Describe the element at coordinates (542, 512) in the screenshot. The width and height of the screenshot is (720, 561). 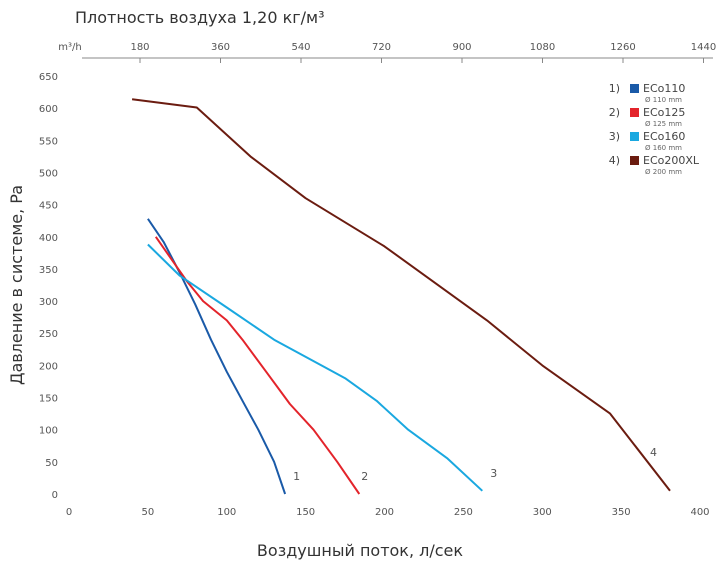
I see `x-tick-label: 300` at that location.